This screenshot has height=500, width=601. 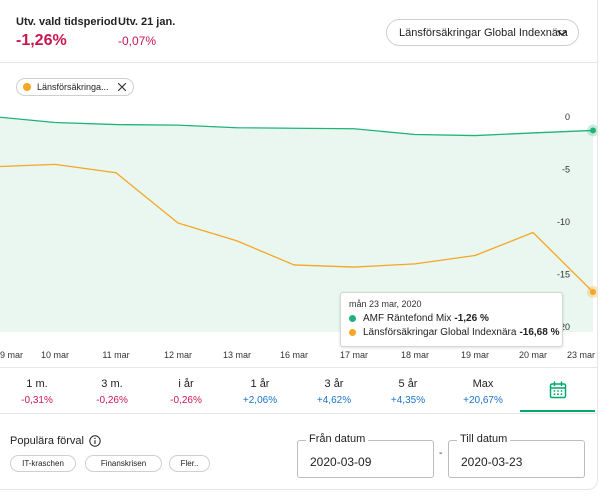 What do you see at coordinates (593, 291) in the screenshot?
I see `hover-point-orange` at bounding box center [593, 291].